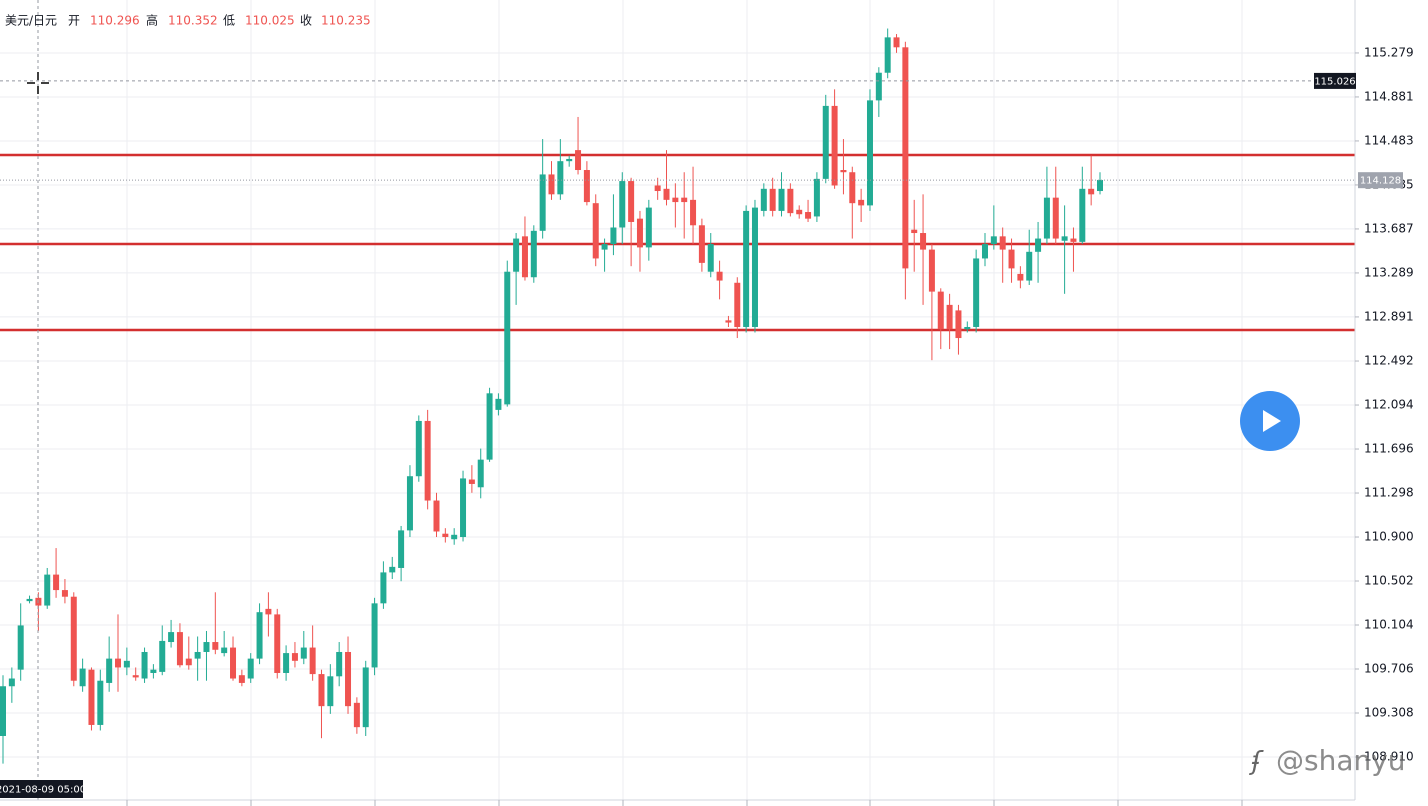 The height and width of the screenshot is (806, 1428). Describe the element at coordinates (41, 789) in the screenshot. I see `crosshair-time-box` at that location.